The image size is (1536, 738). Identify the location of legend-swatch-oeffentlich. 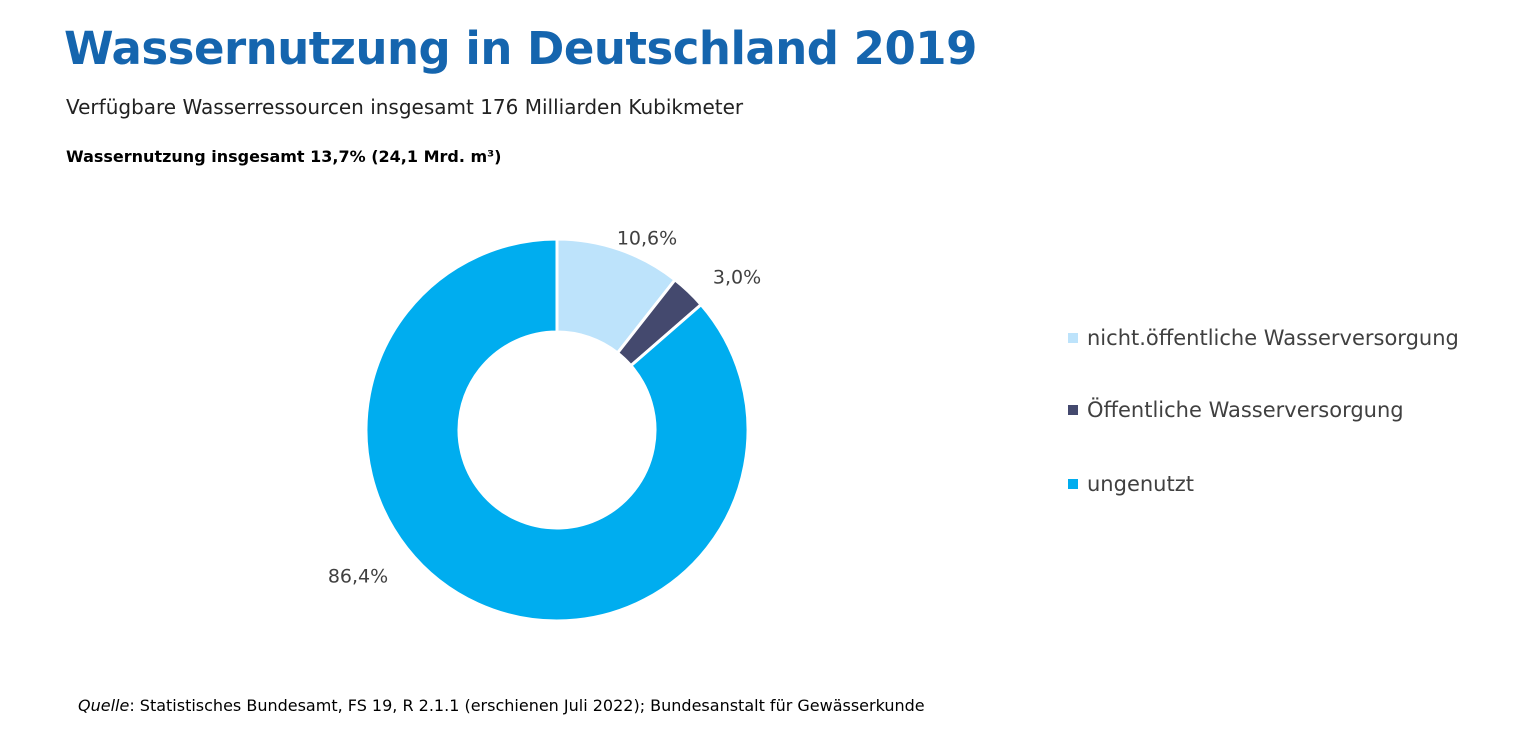
(1073, 410).